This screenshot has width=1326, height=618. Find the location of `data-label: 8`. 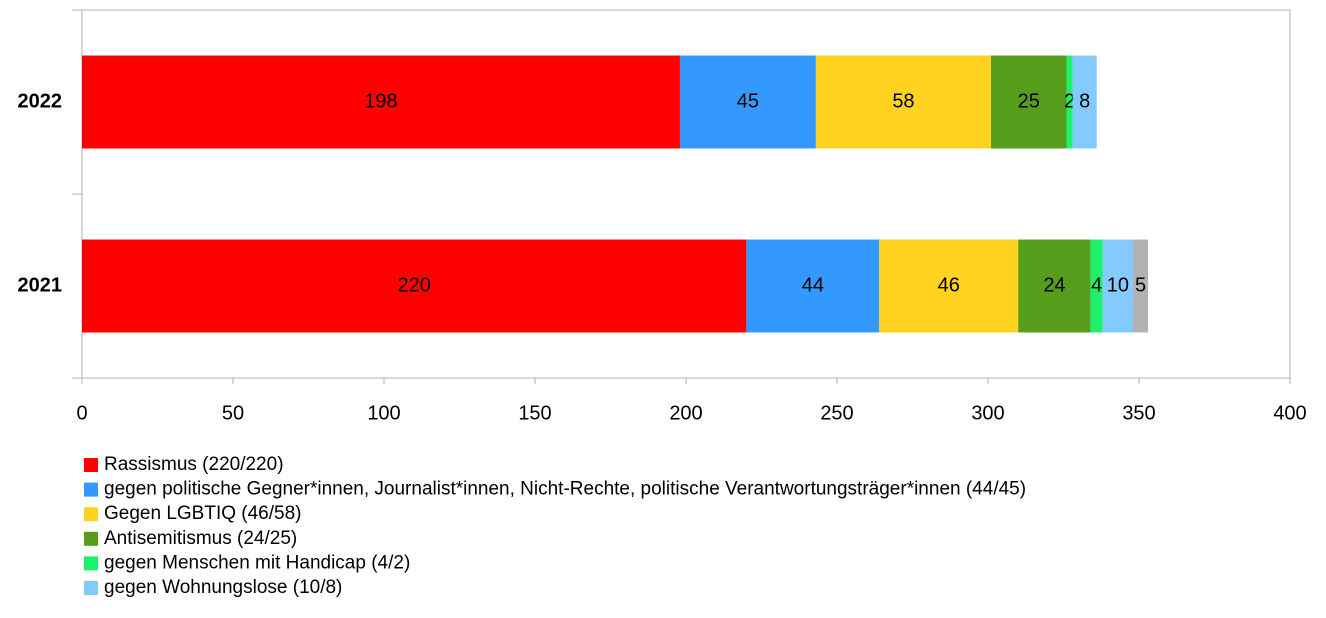

data-label: 8 is located at coordinates (1084, 101).